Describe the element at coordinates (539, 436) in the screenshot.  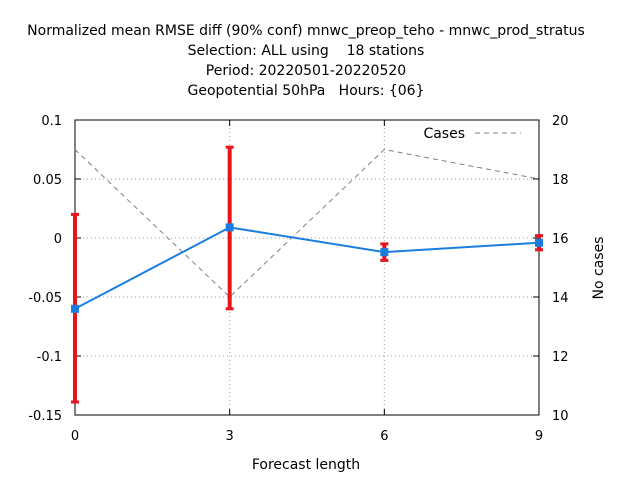
I see `x-tick-label: 9` at that location.